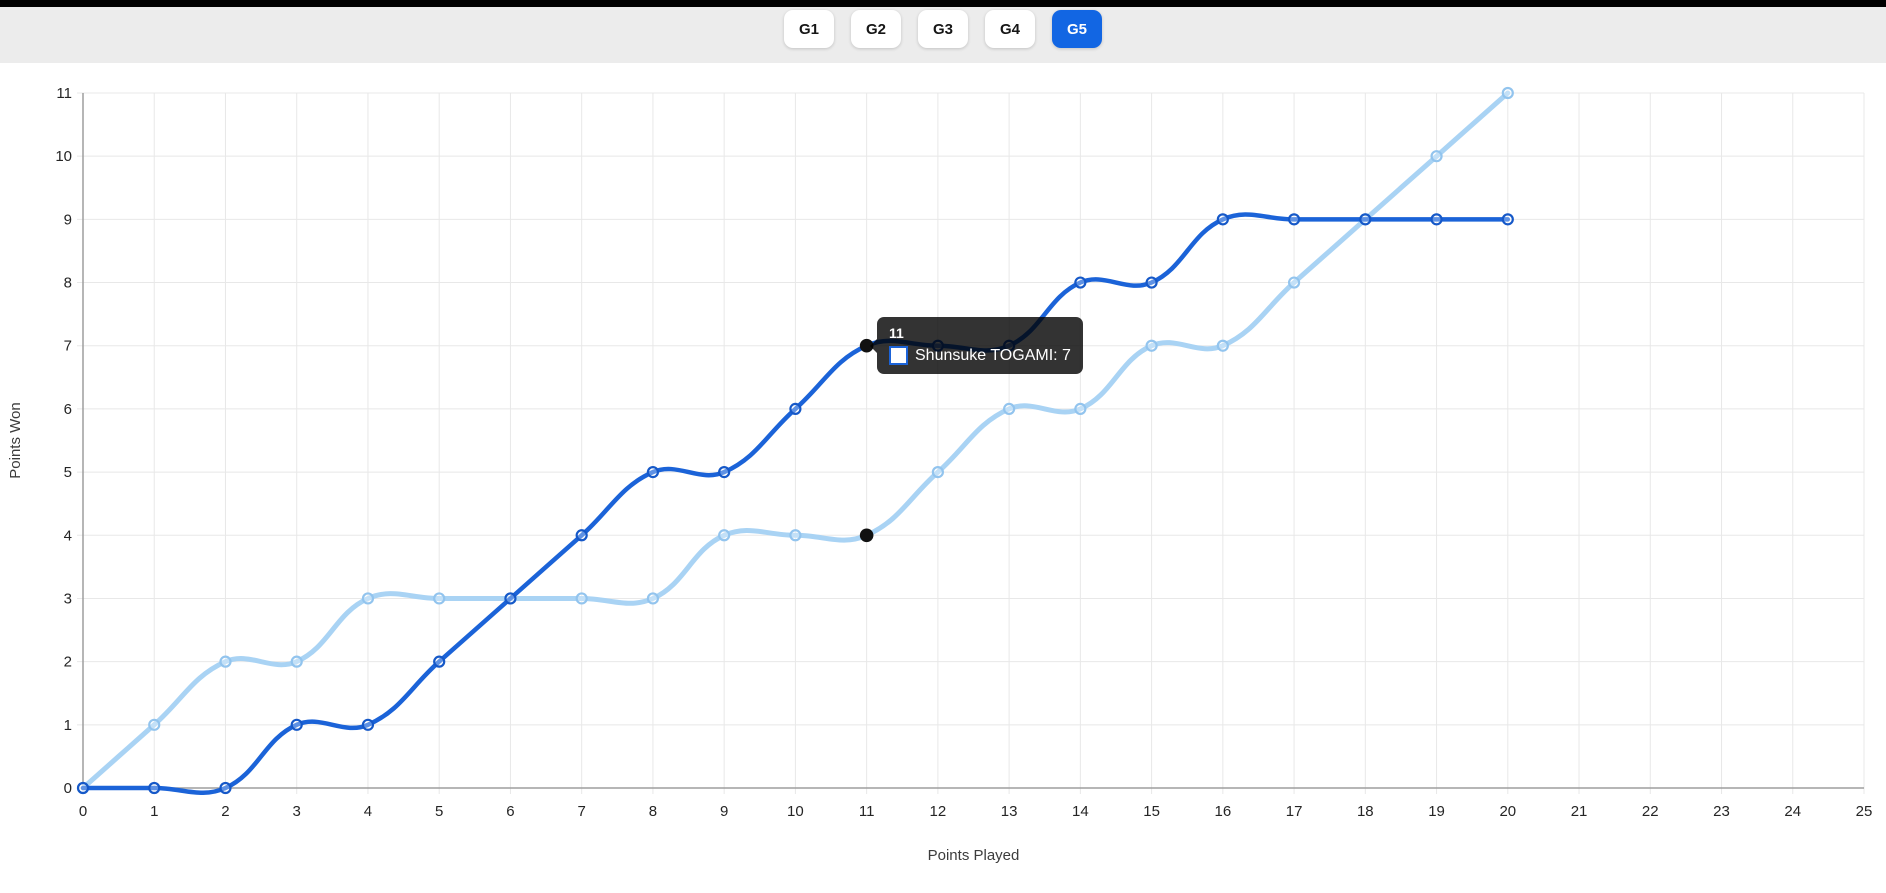 The image size is (1886, 893). What do you see at coordinates (974, 855) in the screenshot?
I see `x-axis-title: Points Played` at bounding box center [974, 855].